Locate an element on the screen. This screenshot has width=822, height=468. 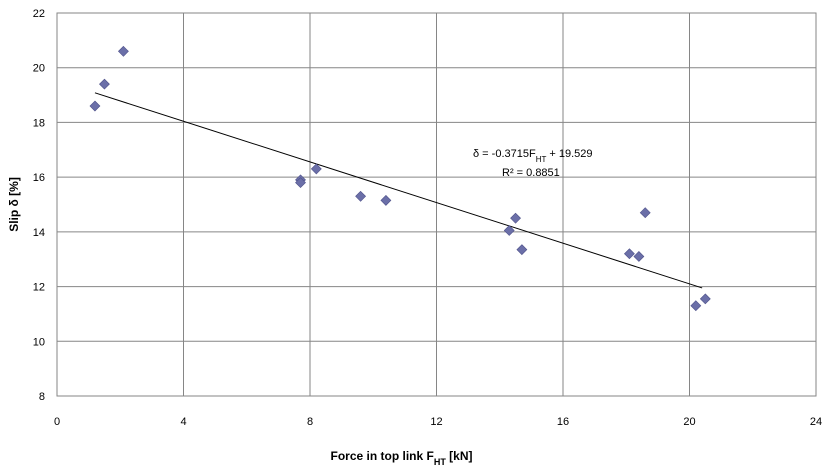
y-tick-label: 12 is located at coordinates (39, 288).